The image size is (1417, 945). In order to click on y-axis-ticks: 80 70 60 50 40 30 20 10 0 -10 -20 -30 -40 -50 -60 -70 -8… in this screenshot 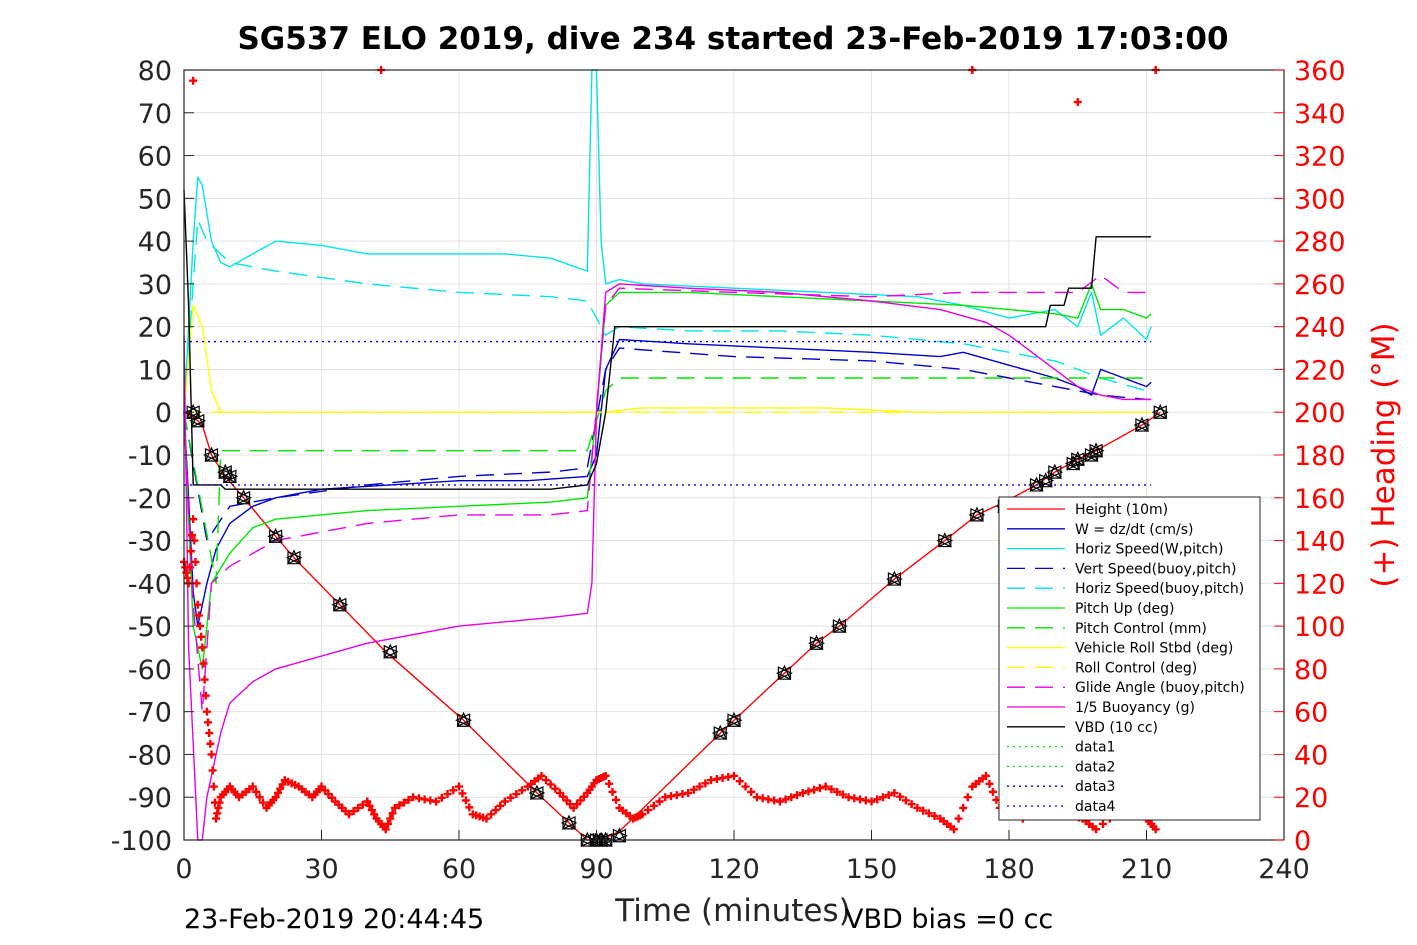, I will do `click(152, 456)`.